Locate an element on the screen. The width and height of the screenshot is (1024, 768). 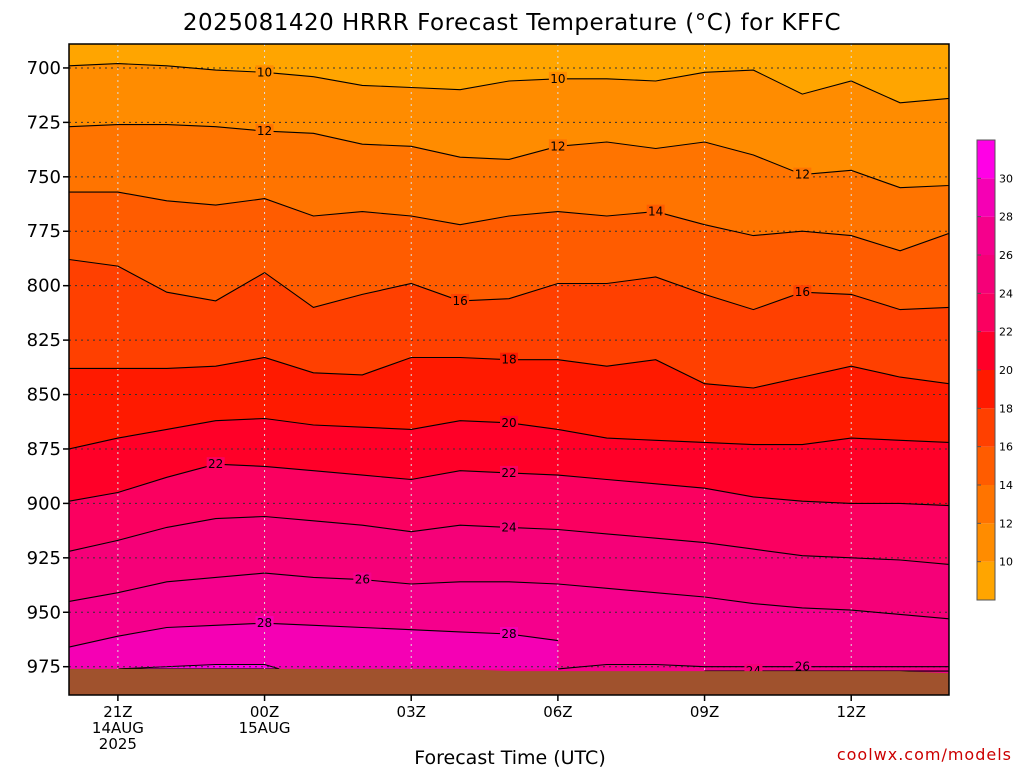
y-tick-label: 950 is located at coordinates (44, 612).